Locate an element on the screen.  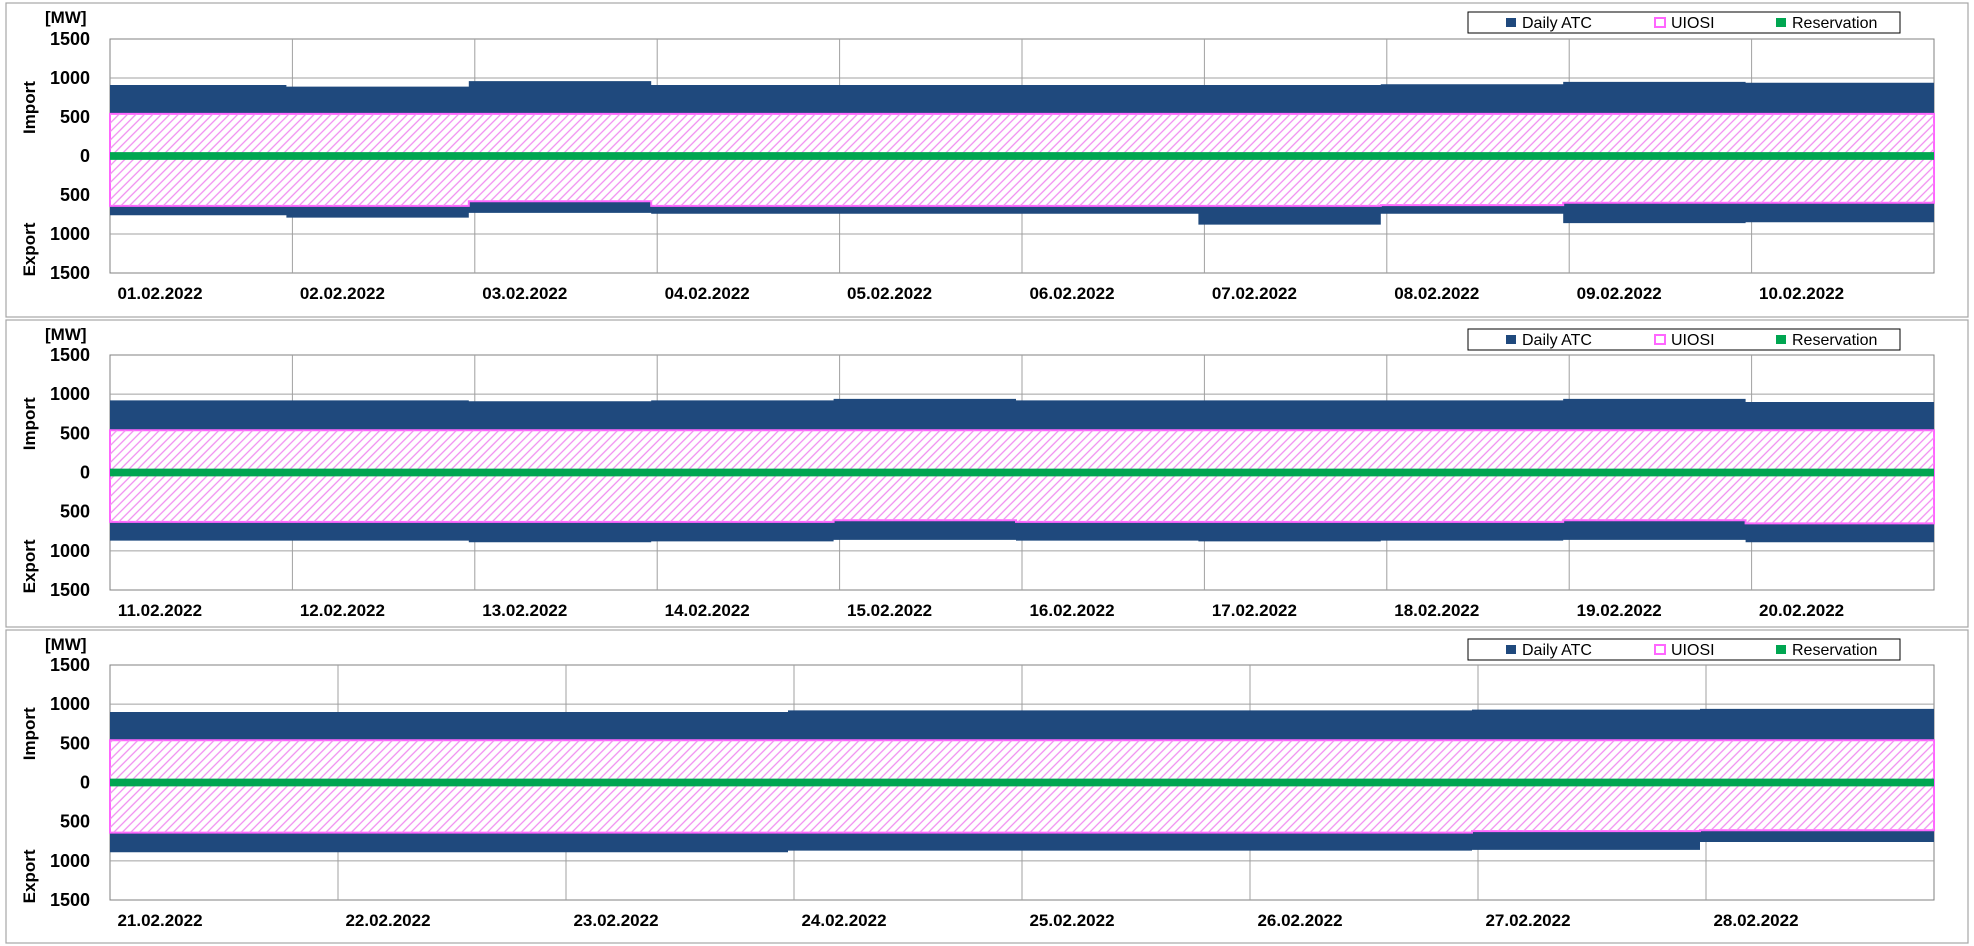
x-tick-label: 22.02.2022 is located at coordinates (387, 920).